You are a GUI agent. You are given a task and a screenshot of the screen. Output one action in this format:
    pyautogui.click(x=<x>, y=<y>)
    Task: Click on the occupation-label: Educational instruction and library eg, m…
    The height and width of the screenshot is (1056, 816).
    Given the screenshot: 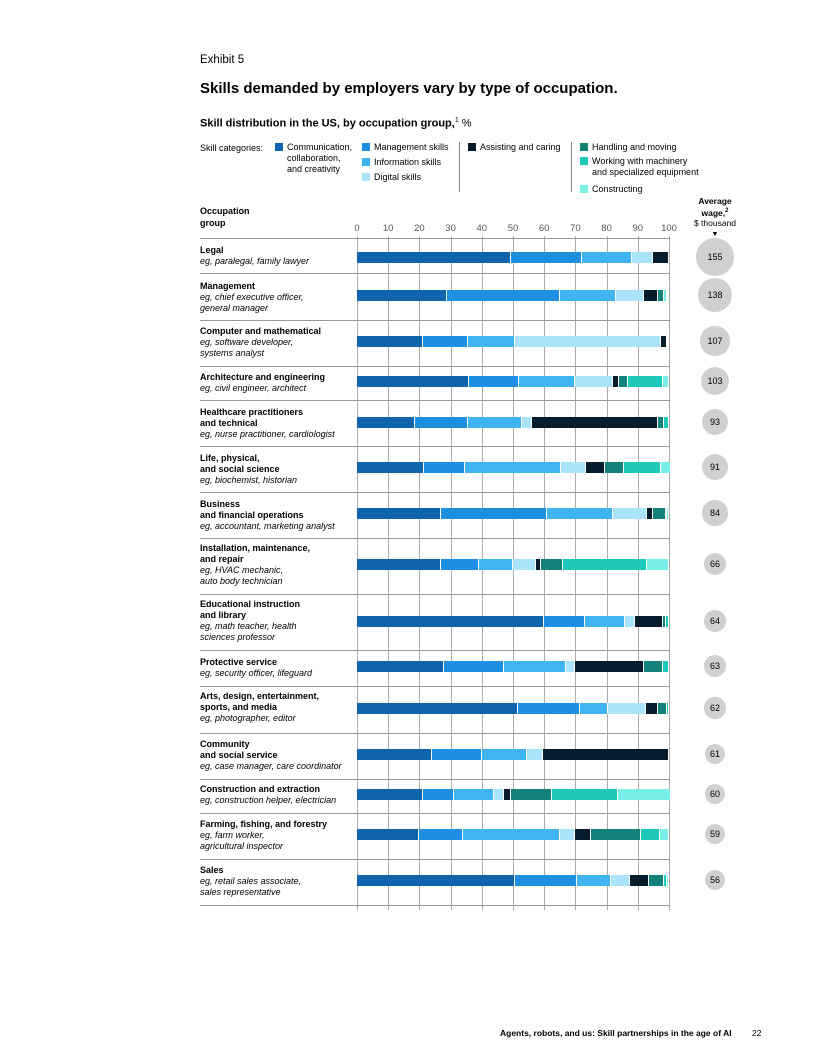 What is the action you would take?
    pyautogui.click(x=277, y=621)
    